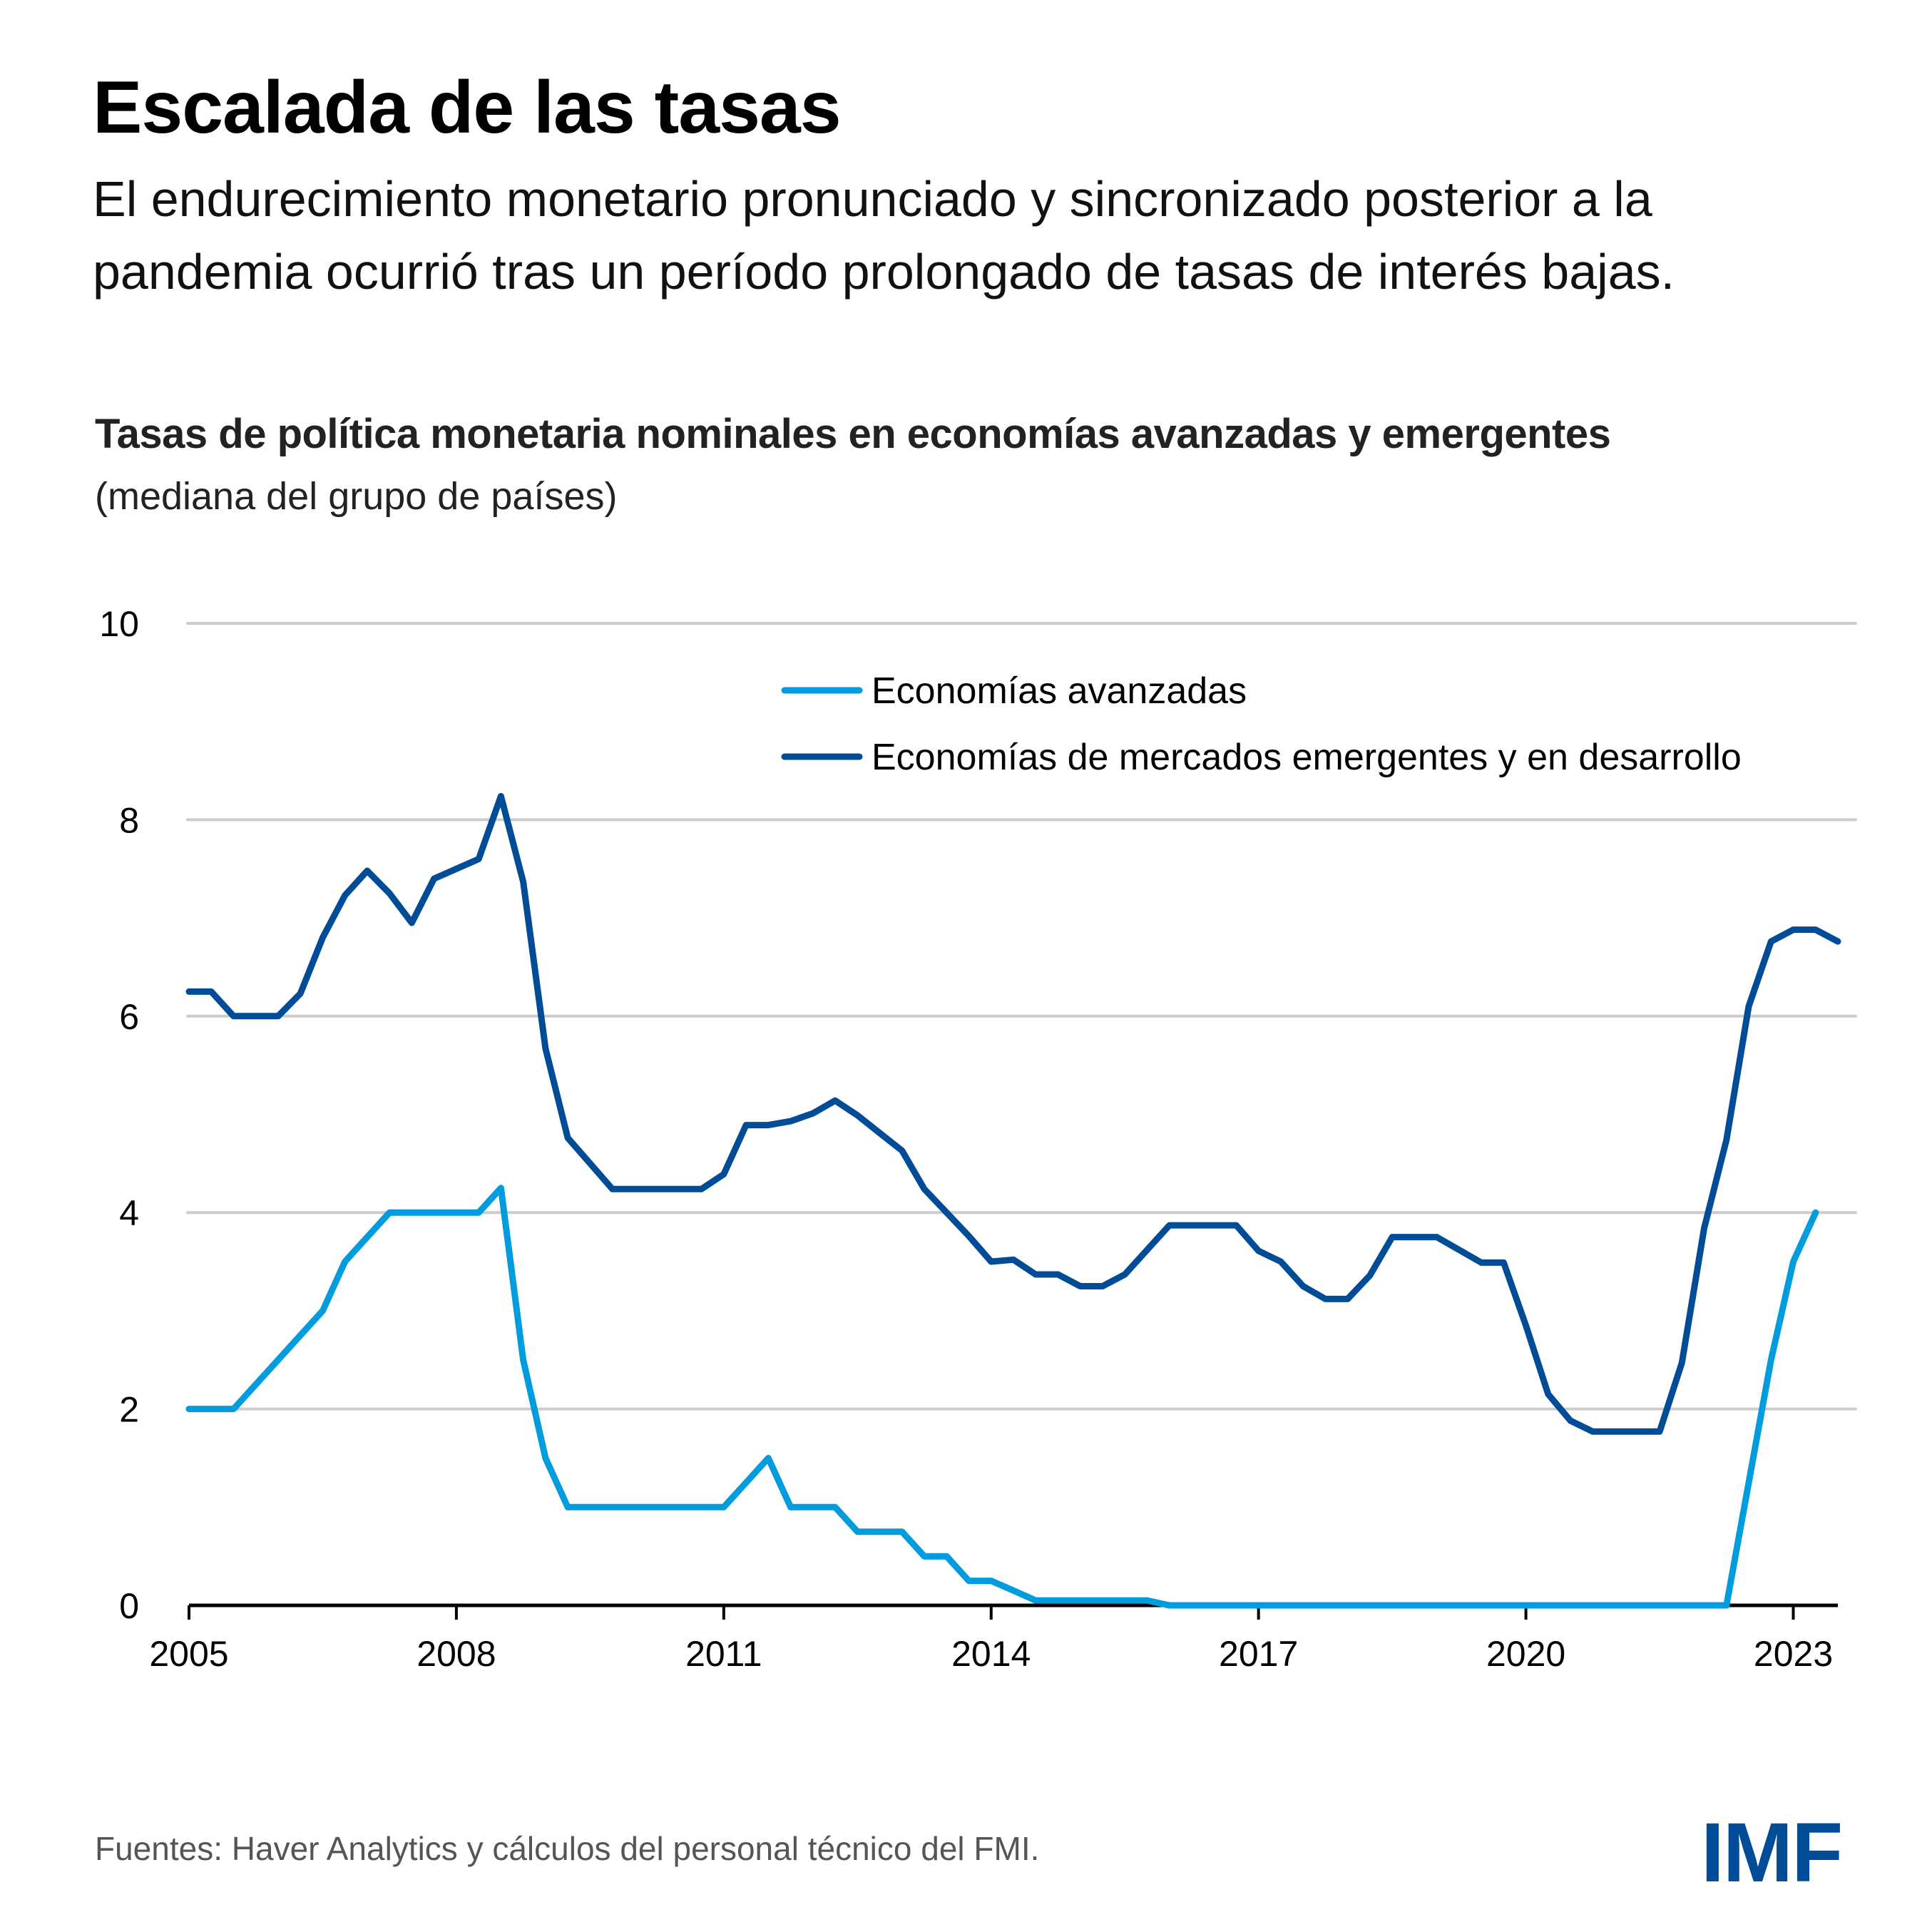  Describe the element at coordinates (129, 1017) in the screenshot. I see `y-tick-label: 6` at that location.